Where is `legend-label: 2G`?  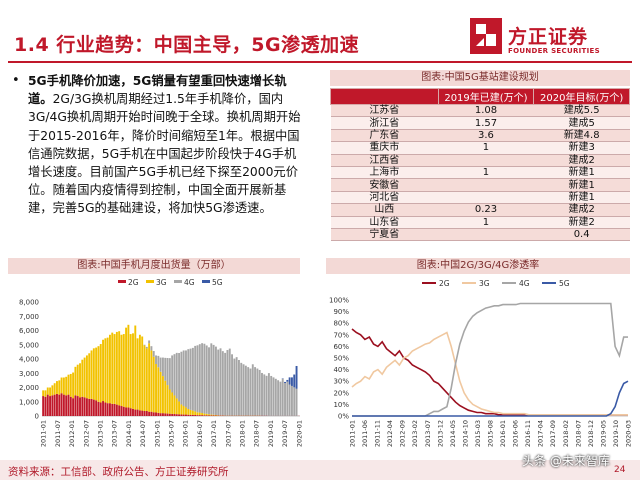
legend-label: 2G is located at coordinates (444, 283).